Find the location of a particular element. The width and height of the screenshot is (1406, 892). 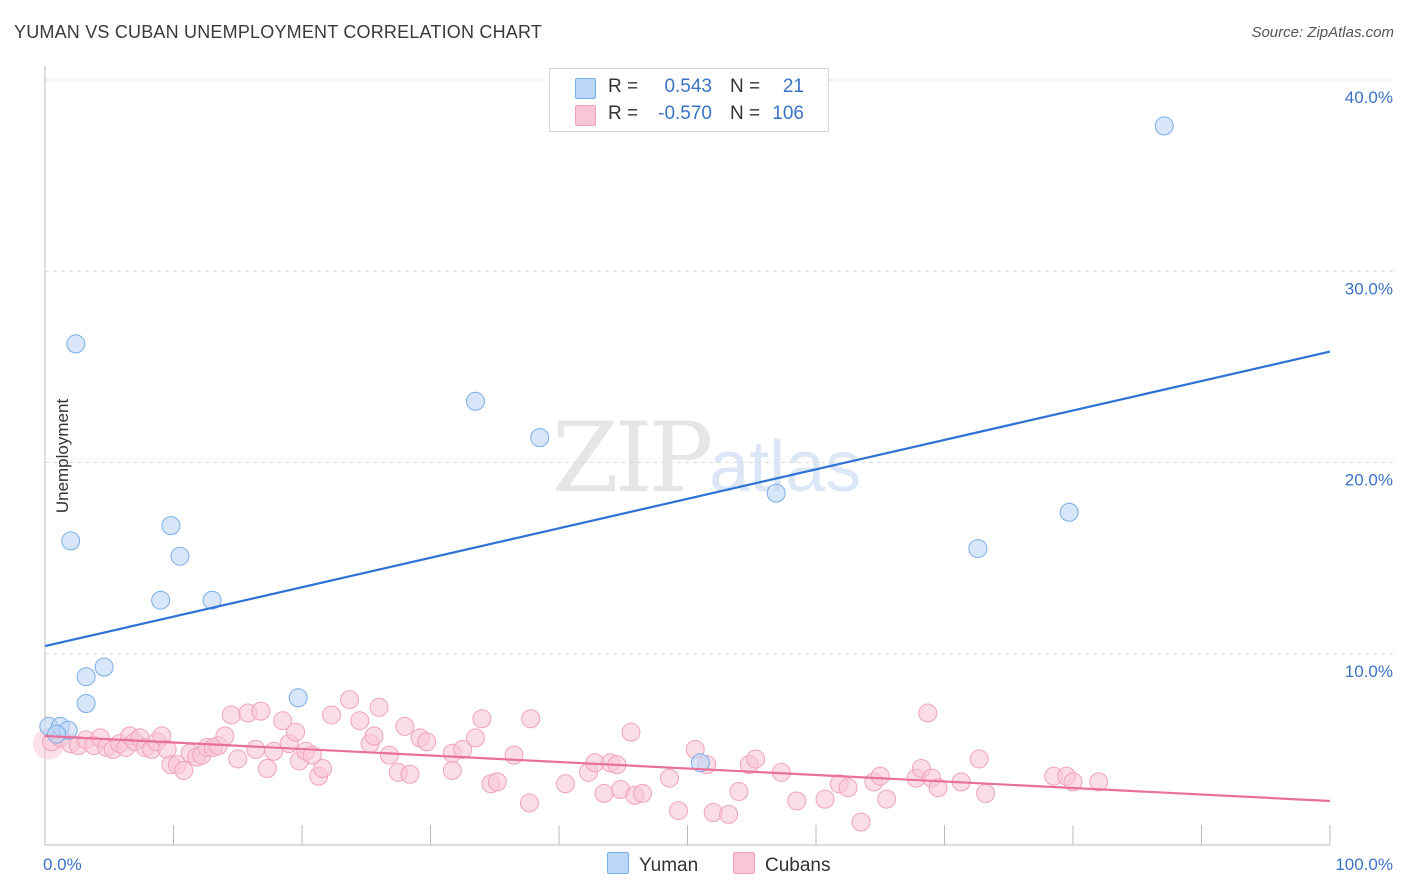

correlation-legend: R = 0.543 N = 21 R = -0.570 N = 106 is located at coordinates (689, 100).